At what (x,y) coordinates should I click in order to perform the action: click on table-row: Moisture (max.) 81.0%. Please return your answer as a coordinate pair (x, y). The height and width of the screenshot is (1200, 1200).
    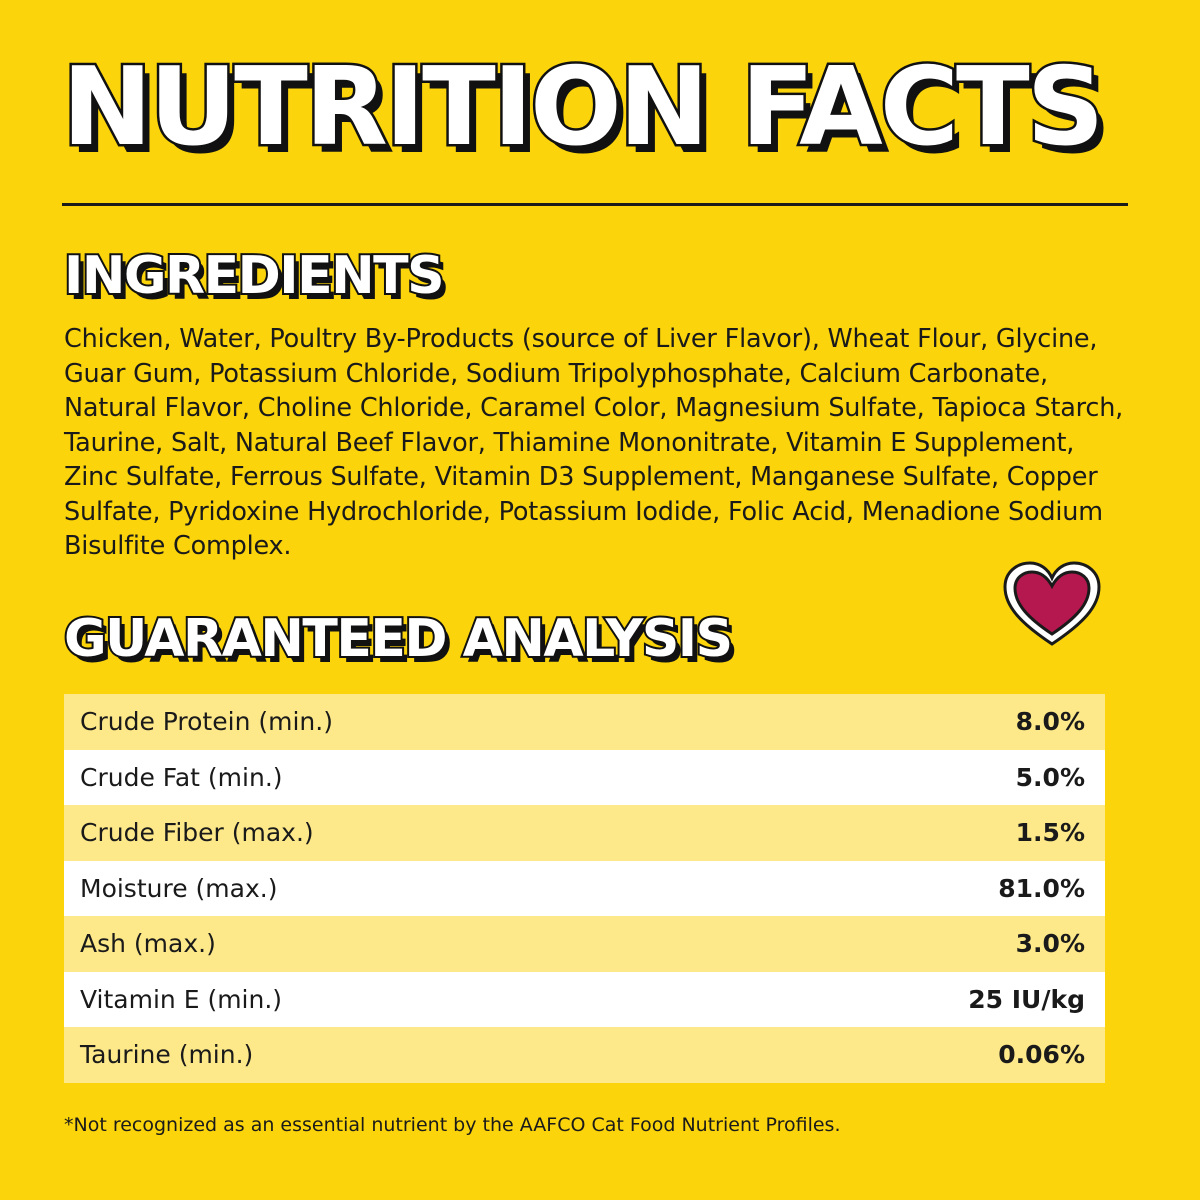
    Looking at the image, I should click on (584, 888).